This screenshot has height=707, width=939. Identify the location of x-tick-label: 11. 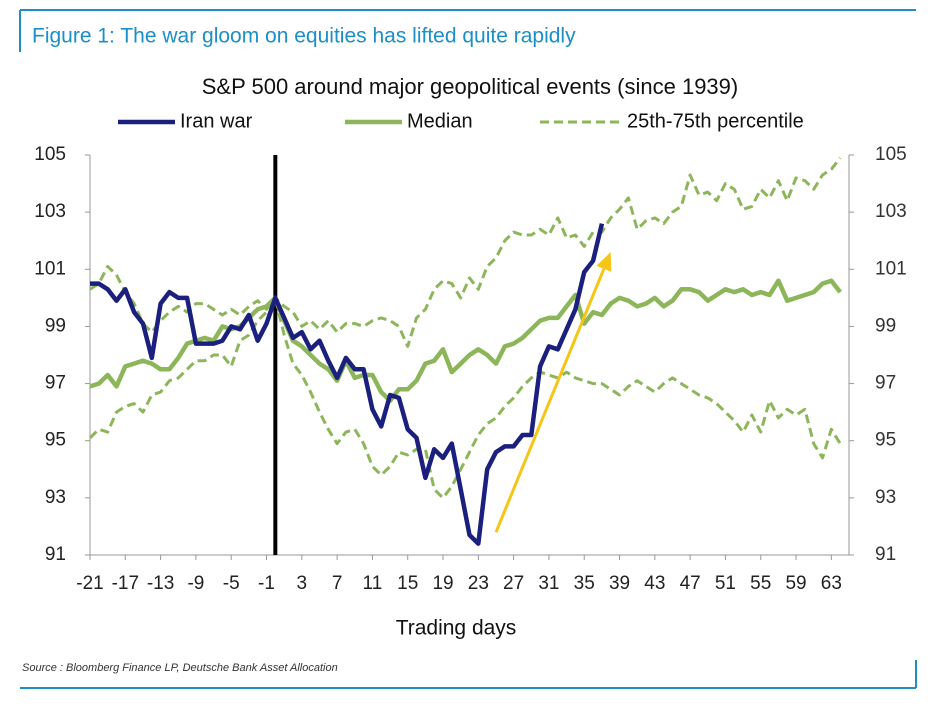
(373, 583).